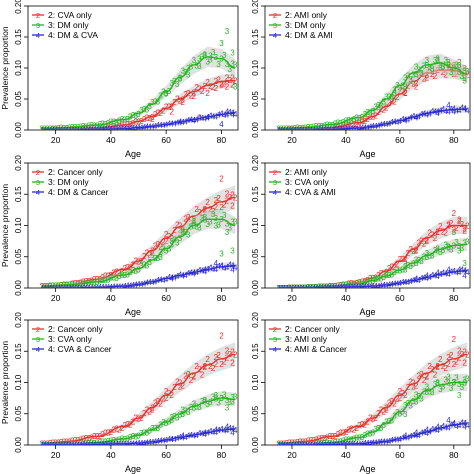  I want to click on y-tick-label: 0.15, so click(18, 351).